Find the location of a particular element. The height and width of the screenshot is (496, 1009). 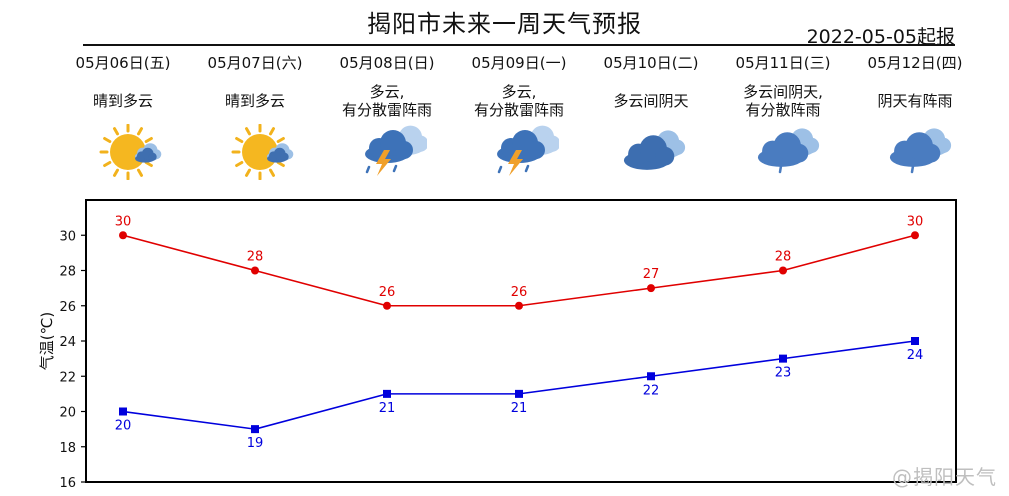

data-label: 22 is located at coordinates (651, 390).